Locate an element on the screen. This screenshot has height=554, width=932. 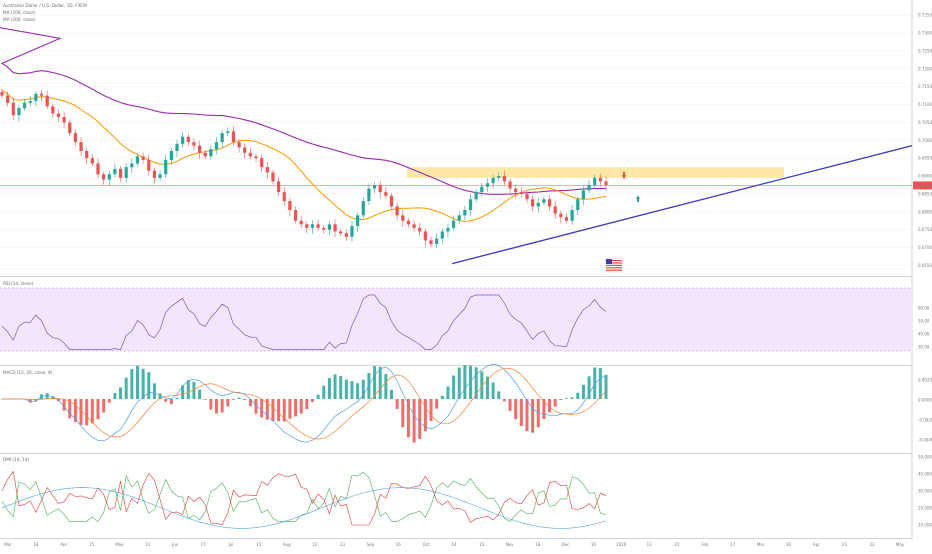
time-tick-label: 23 is located at coordinates (343, 544).